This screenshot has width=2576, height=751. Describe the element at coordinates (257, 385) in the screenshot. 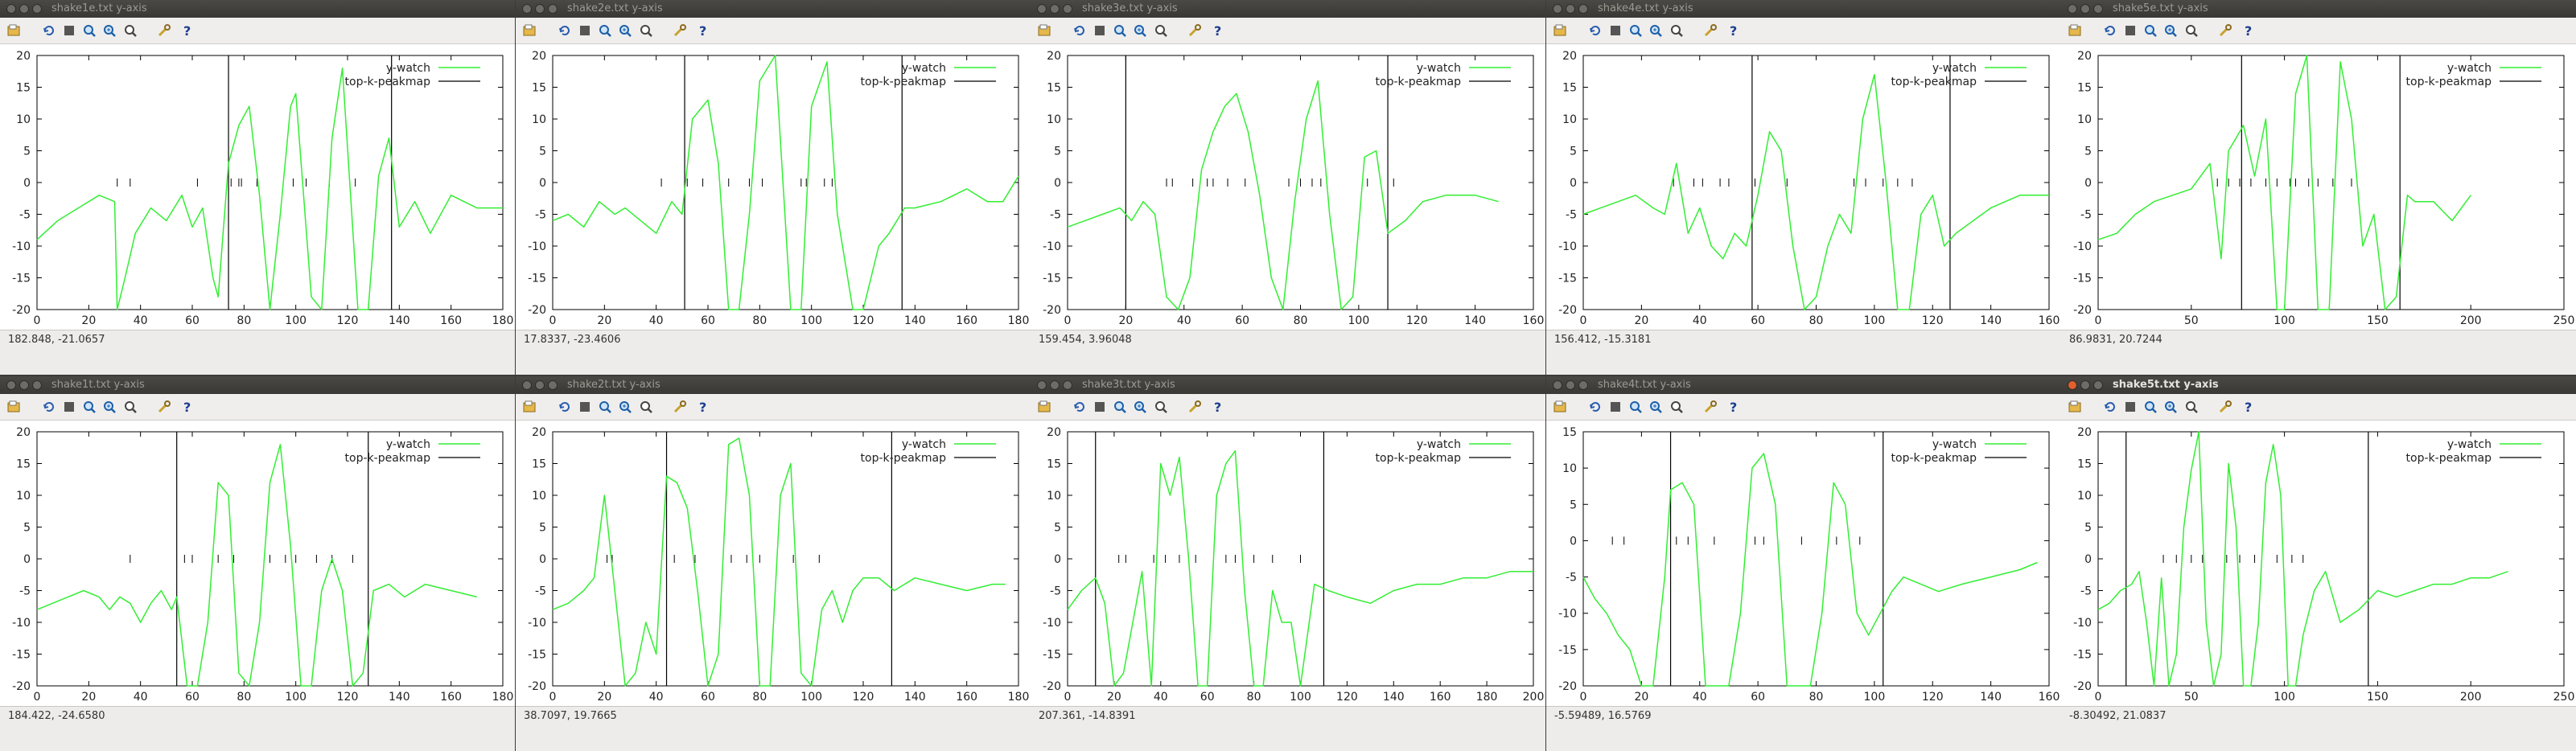

I see `window-titlebar: shake1t.txt y-axis` at that location.